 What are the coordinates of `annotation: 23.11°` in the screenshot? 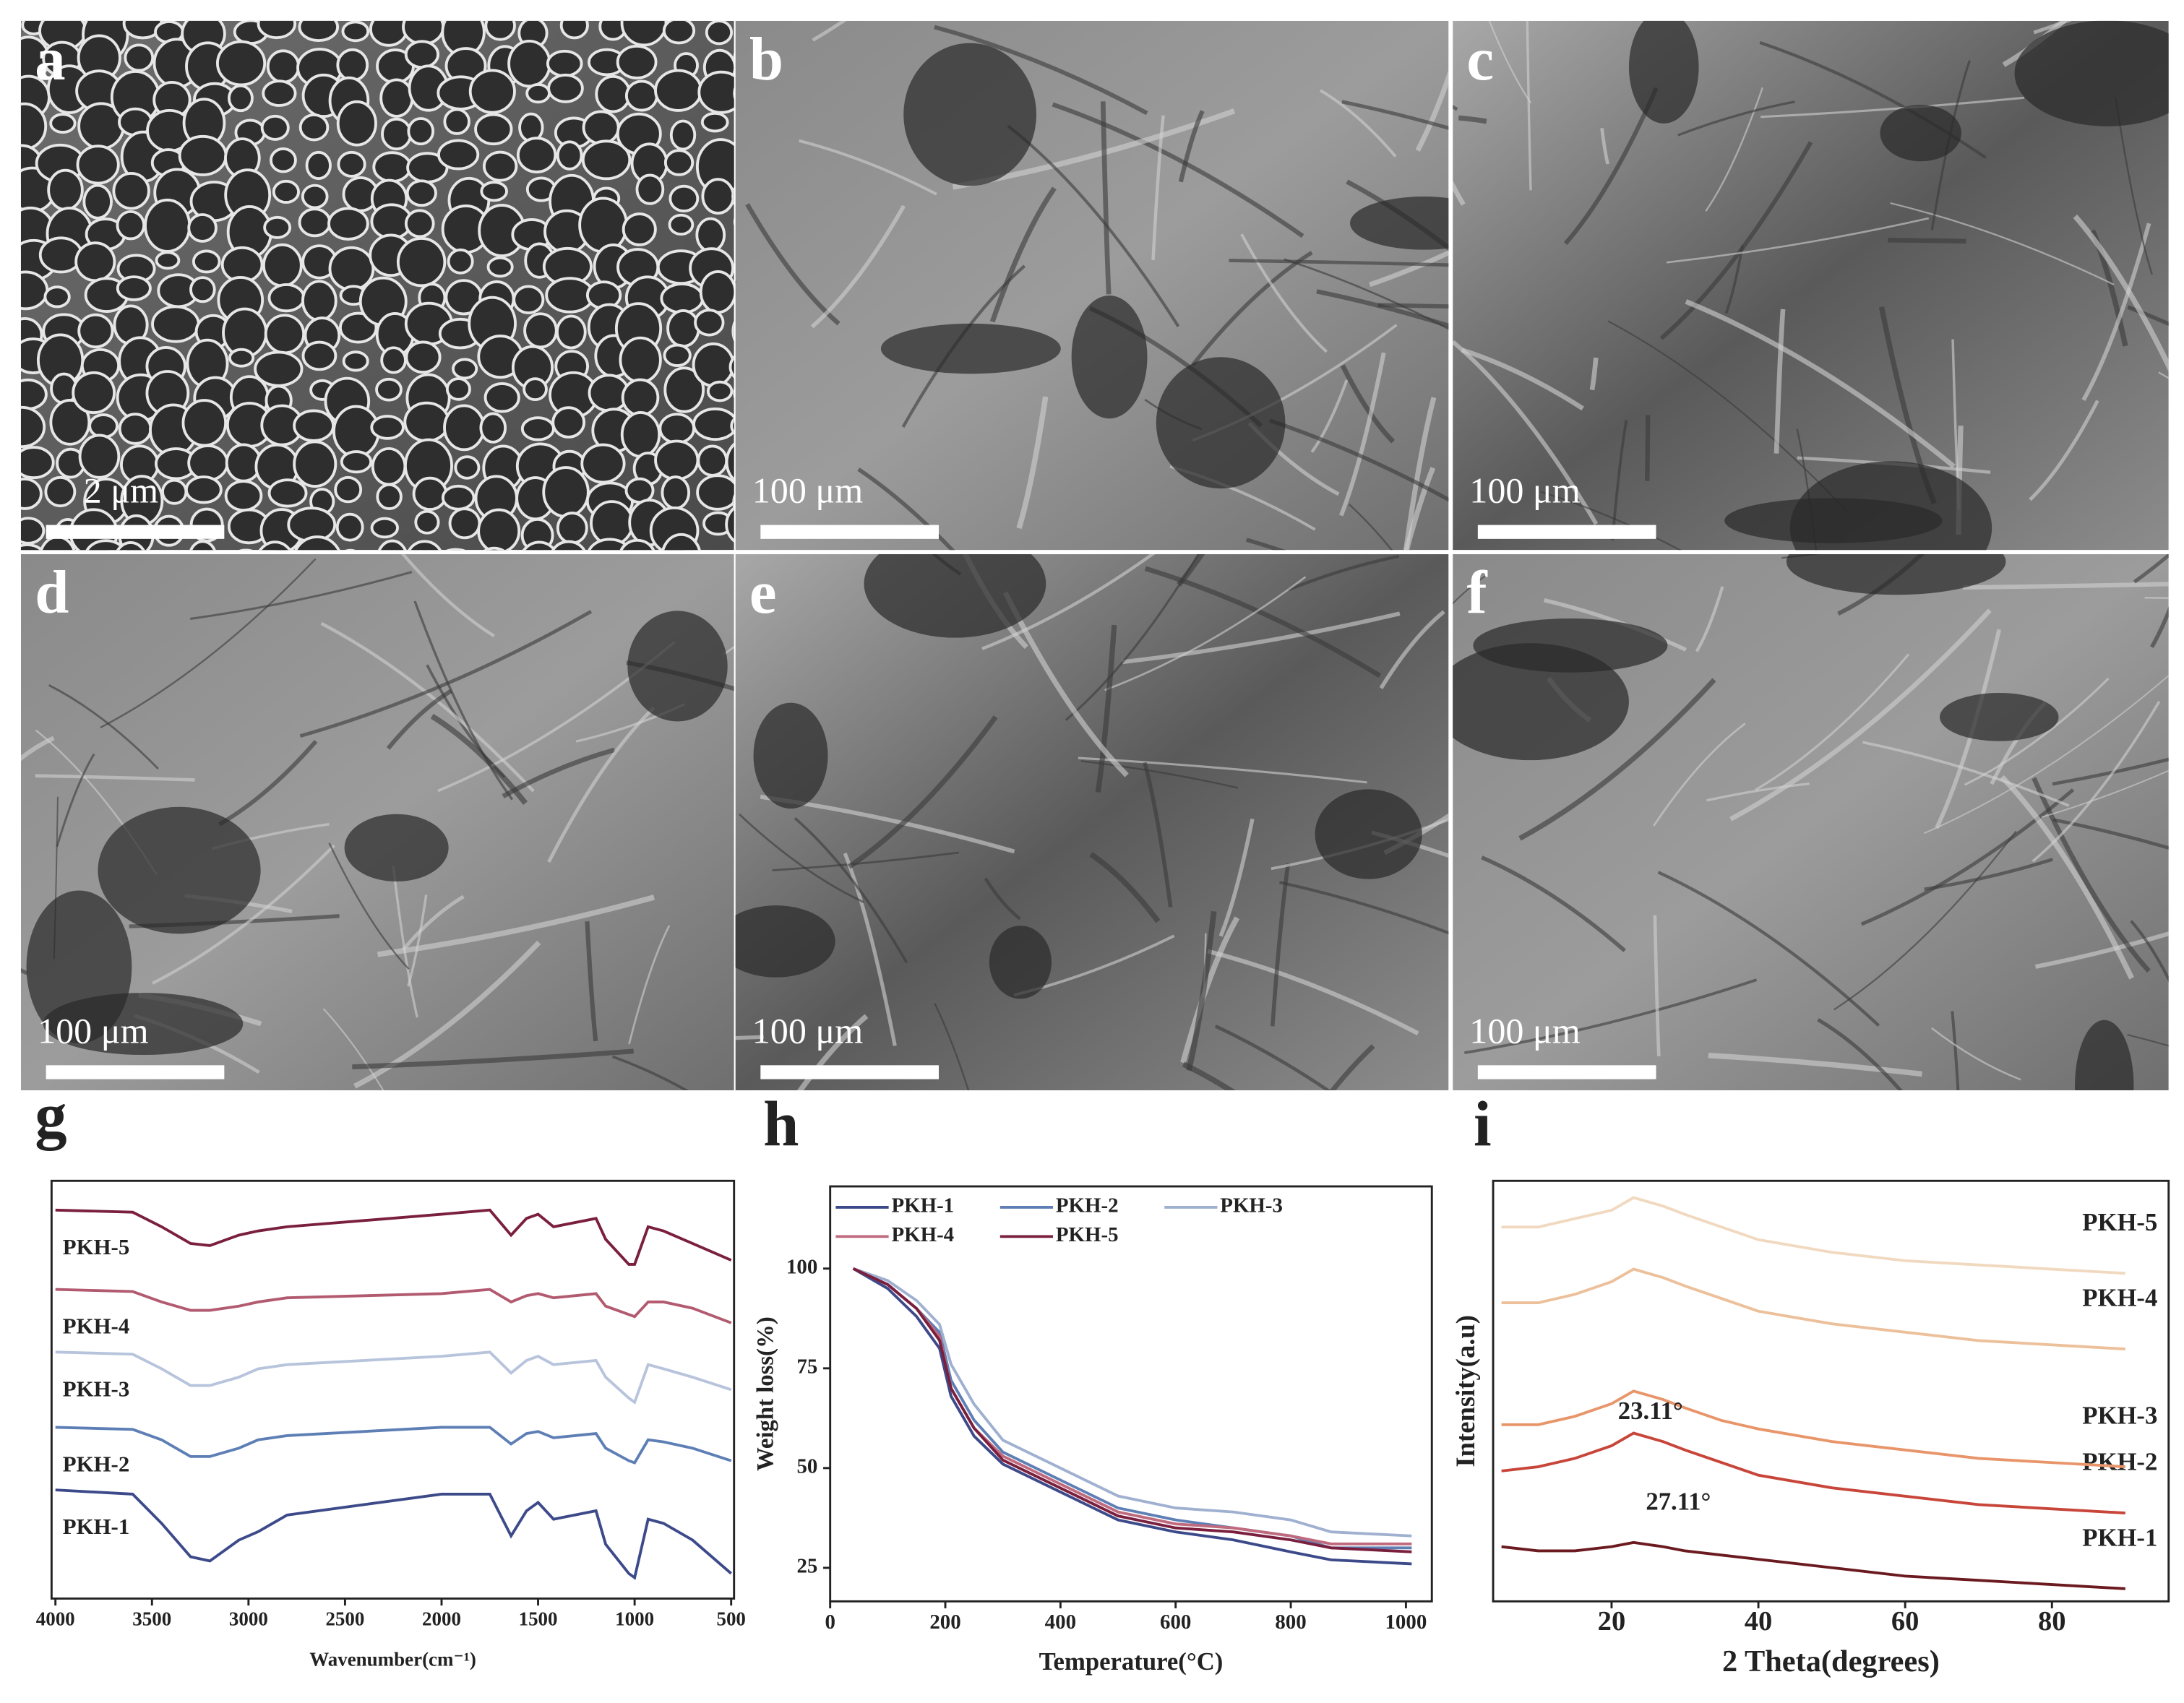 It's located at (1650, 1411).